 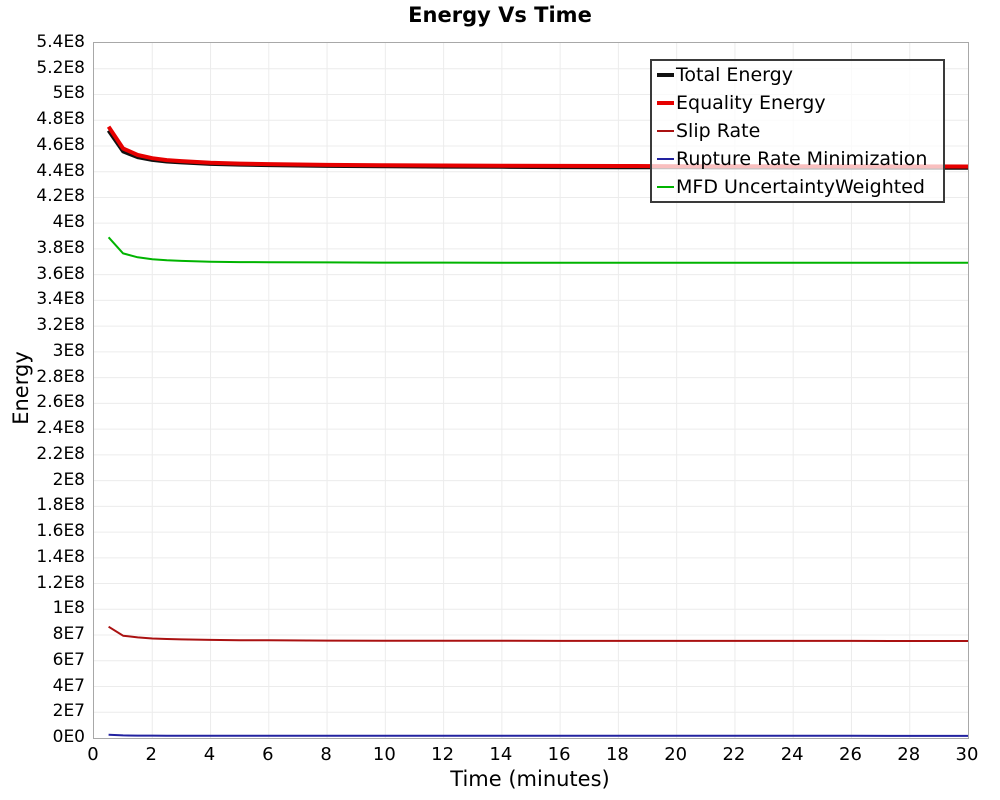 What do you see at coordinates (500, 15) in the screenshot?
I see `chart-title: Energy Vs Time` at bounding box center [500, 15].